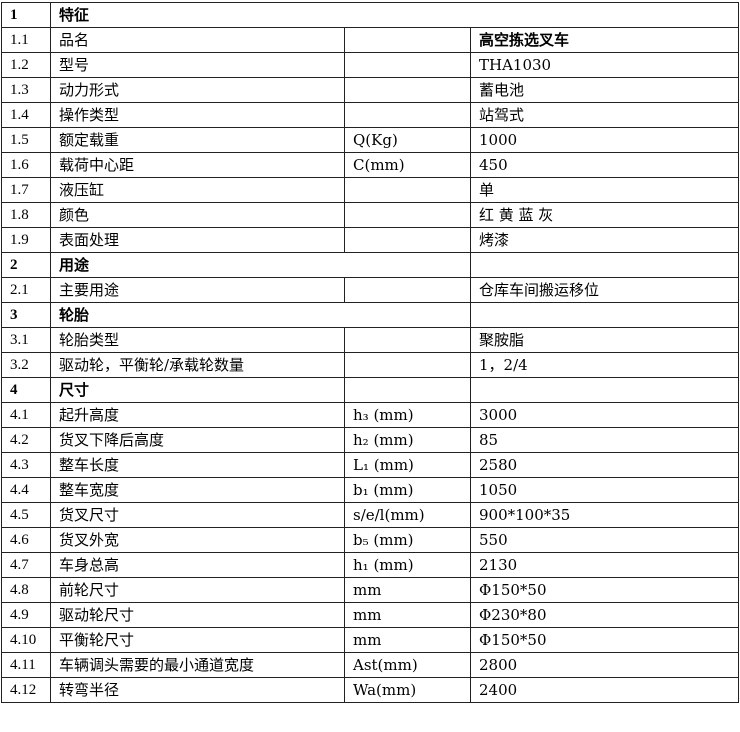 The height and width of the screenshot is (732, 740). Describe the element at coordinates (197, 365) in the screenshot. I see `item-name: 驱动轮，平衡轮/承载轮数量` at that location.